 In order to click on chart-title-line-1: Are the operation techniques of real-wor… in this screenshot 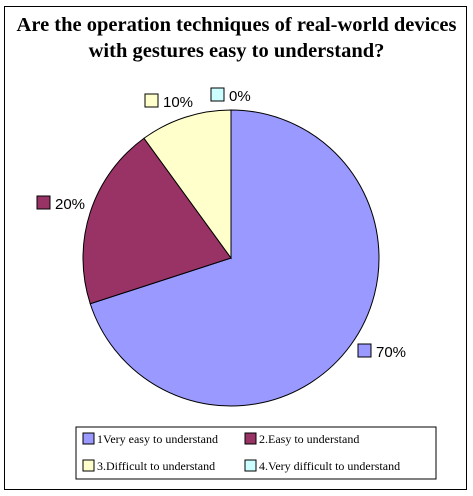, I will do `click(236, 25)`.